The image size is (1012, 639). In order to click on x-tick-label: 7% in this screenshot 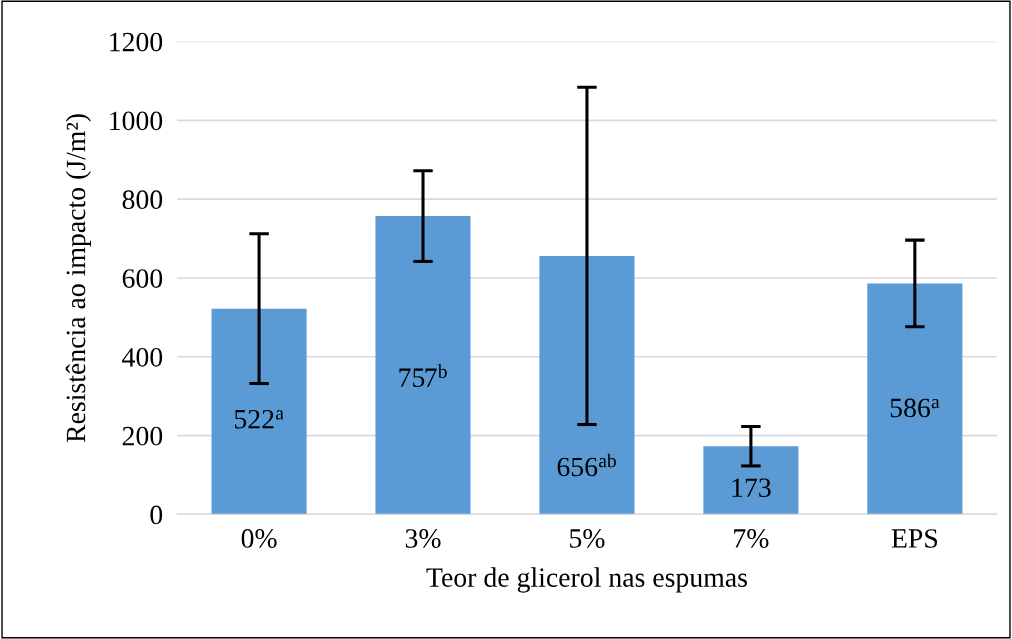, I will do `click(751, 538)`.